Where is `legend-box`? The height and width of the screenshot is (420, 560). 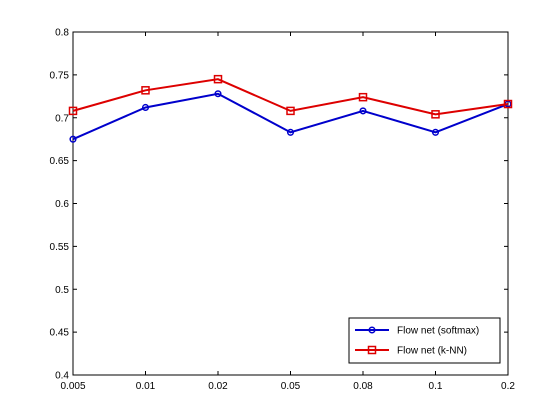 legend-box is located at coordinates (424, 340).